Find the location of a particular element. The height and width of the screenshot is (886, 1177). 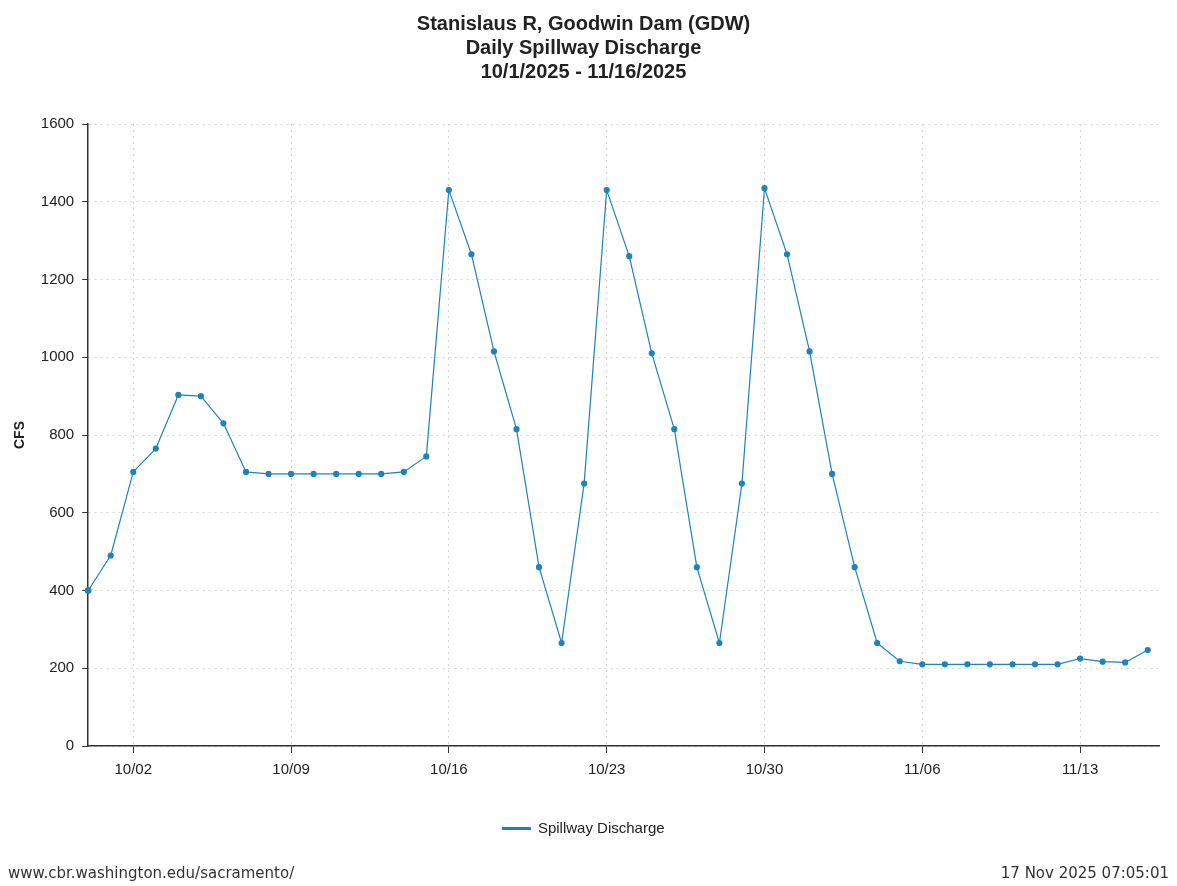

text: Daily Spillway Discharge is located at coordinates (583, 46).